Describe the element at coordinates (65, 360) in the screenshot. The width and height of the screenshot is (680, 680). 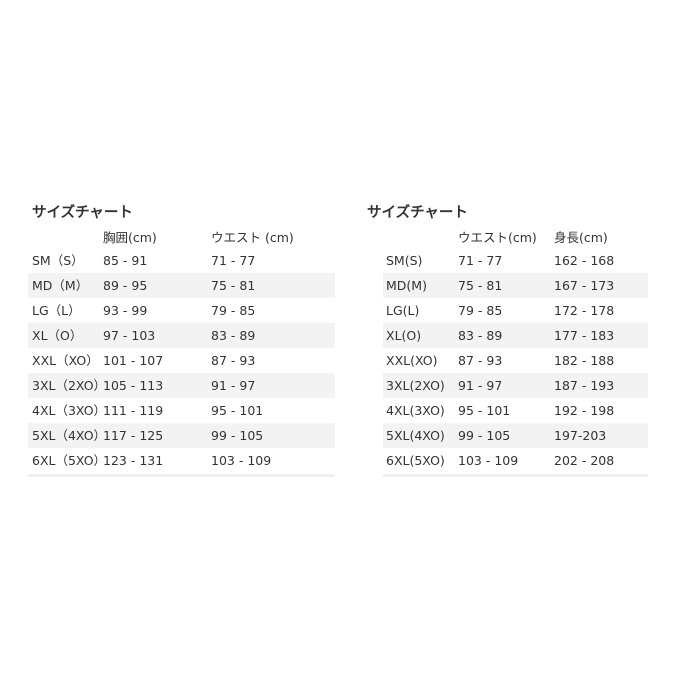
I see `size-cell: XXL（XO）` at that location.